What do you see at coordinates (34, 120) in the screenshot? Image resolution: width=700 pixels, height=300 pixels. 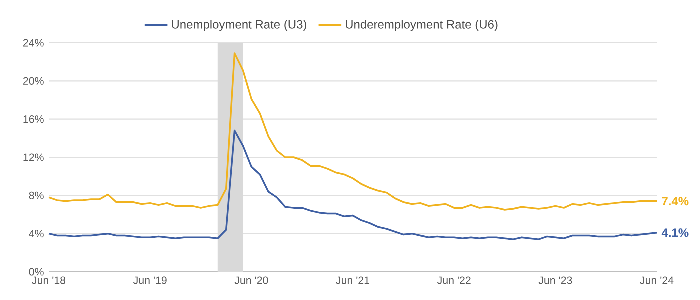 I see `y-tick-label: 16%` at bounding box center [34, 120].